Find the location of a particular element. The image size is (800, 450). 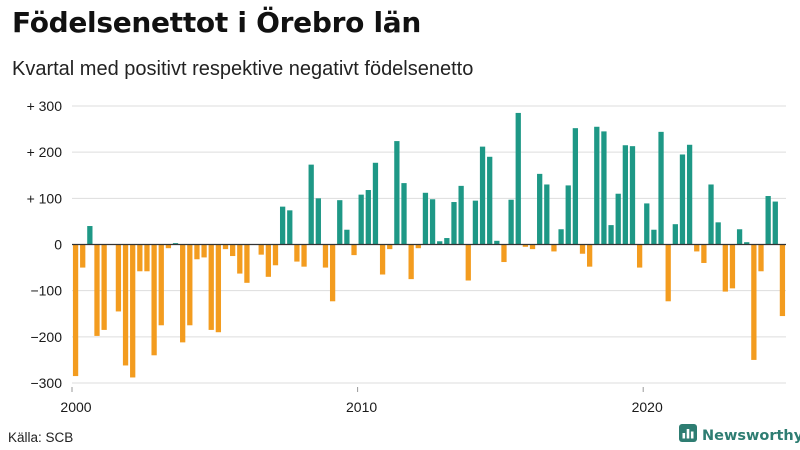

y-tick-label: + 200 is located at coordinates (45, 152).